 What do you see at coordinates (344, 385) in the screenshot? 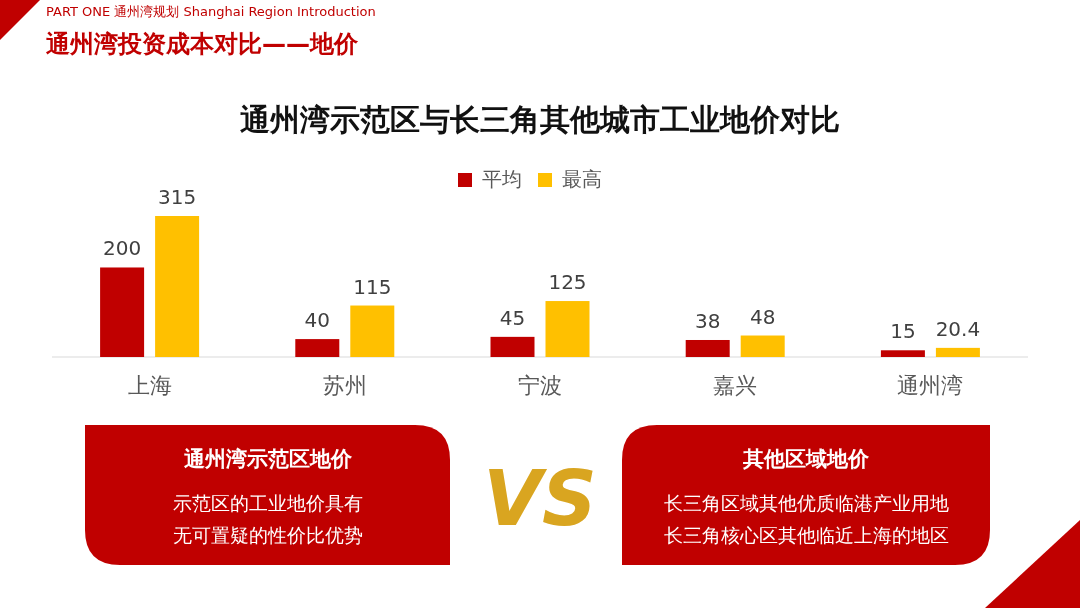
I see `x-tick-label: 苏州` at bounding box center [344, 385].